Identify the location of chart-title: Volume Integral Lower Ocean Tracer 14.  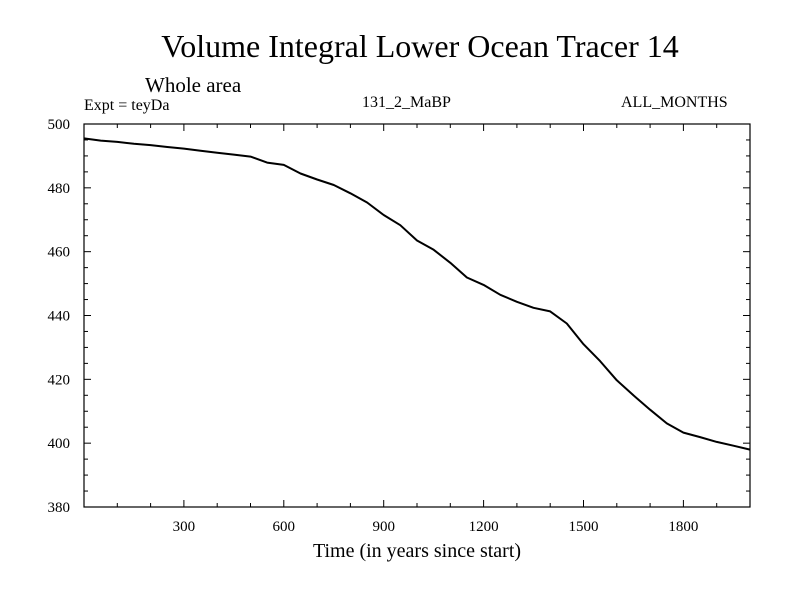
(420, 46).